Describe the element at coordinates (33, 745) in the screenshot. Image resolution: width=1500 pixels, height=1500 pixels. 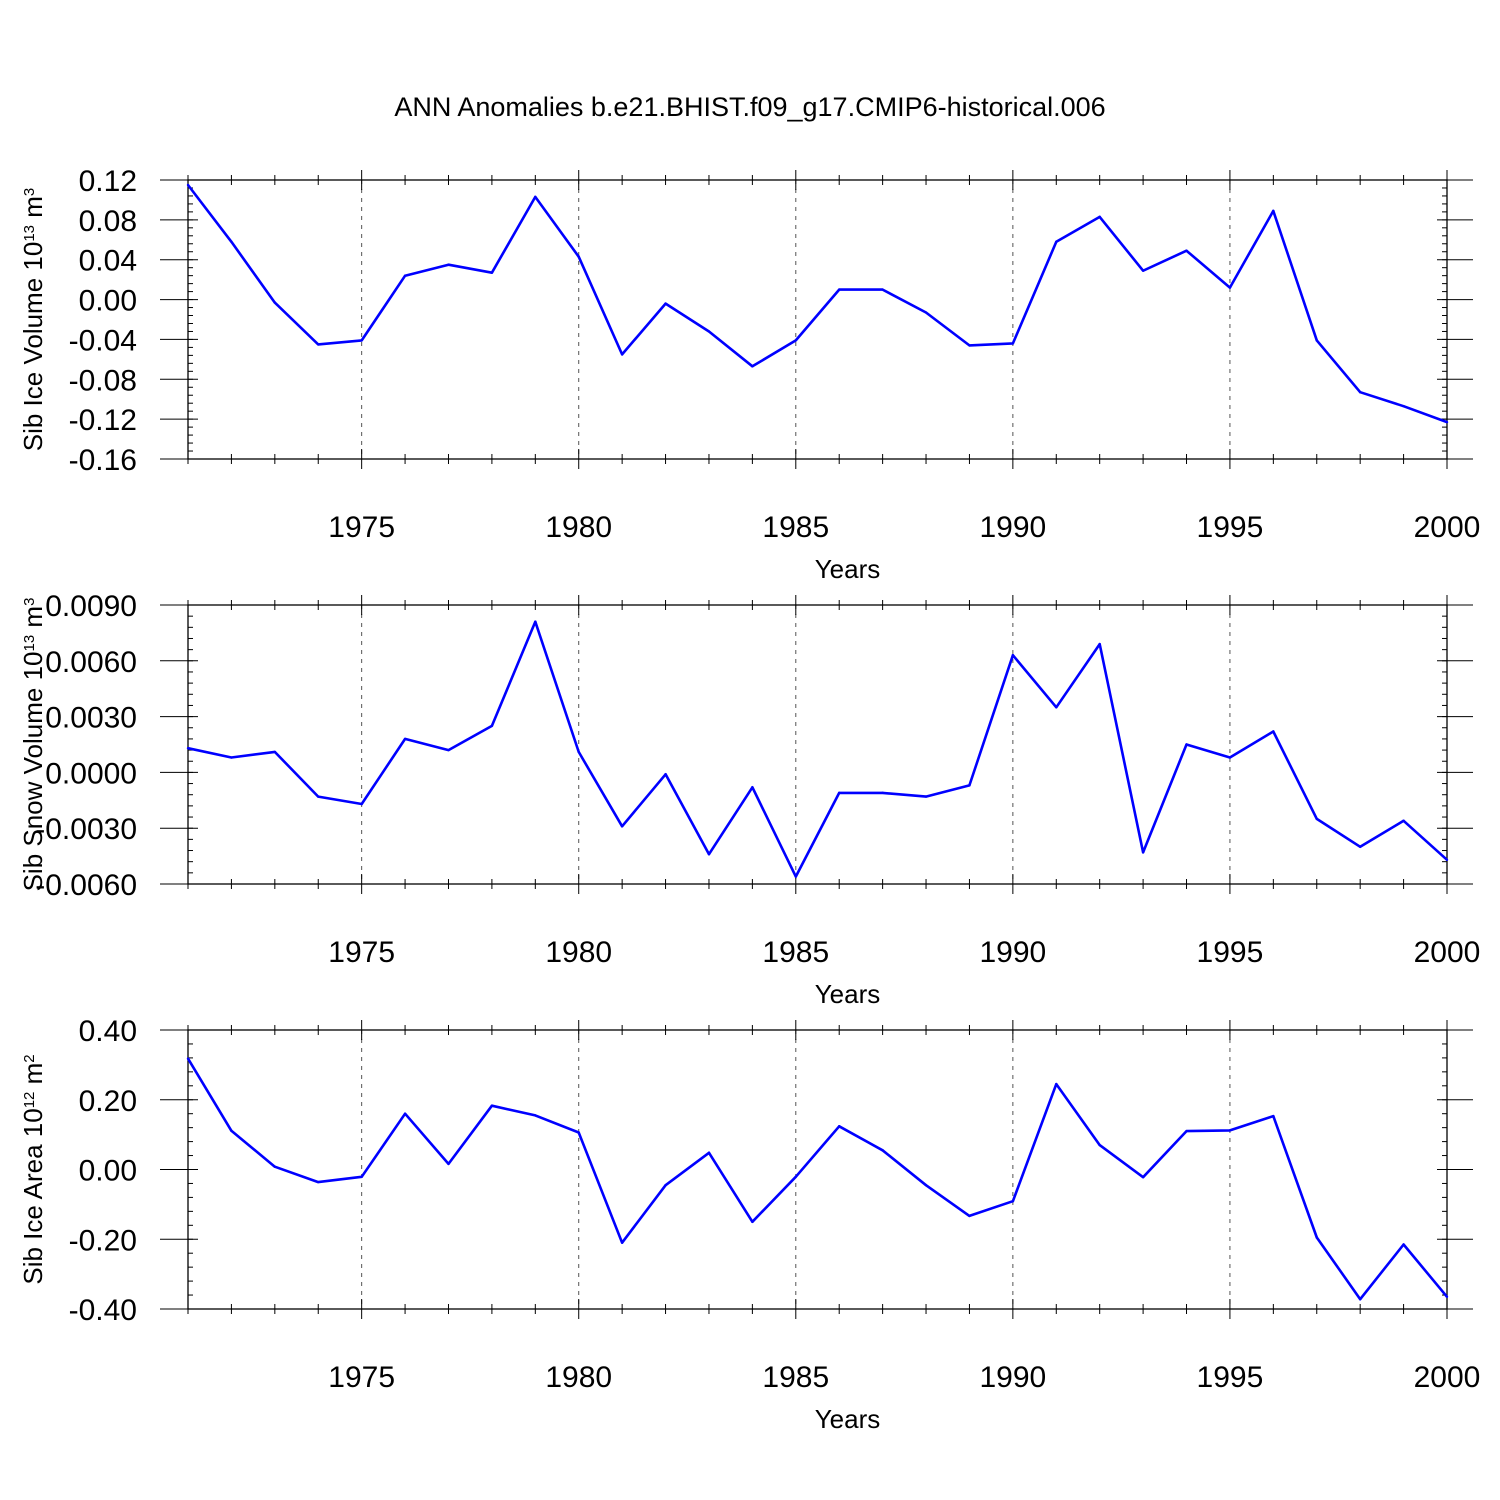
I see `y-axis-label: Sib Snow Volume 1013 m3` at that location.